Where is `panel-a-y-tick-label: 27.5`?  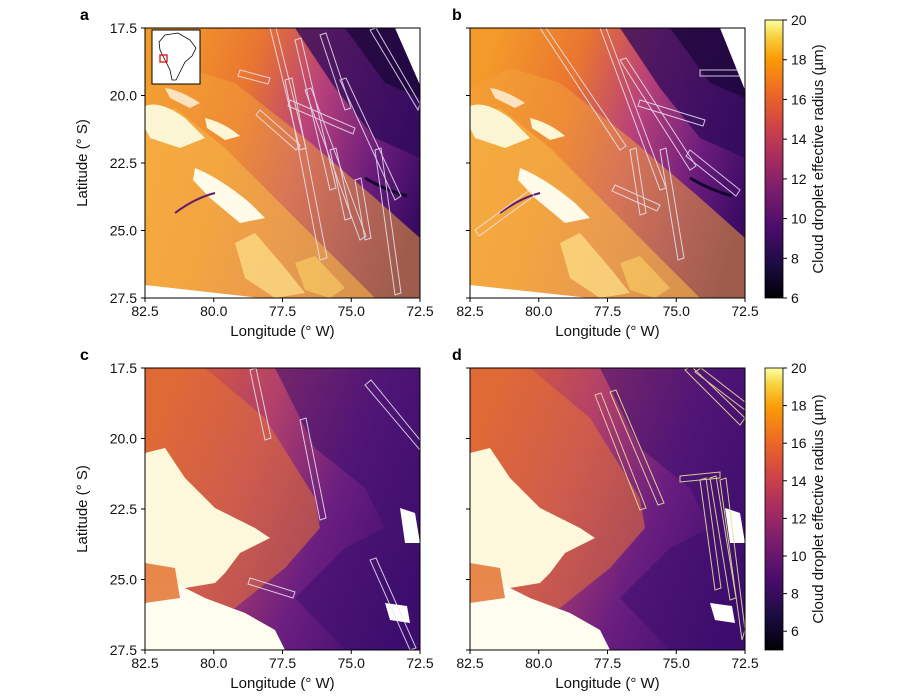
panel-a-y-tick-label: 27.5 is located at coordinates (123, 298).